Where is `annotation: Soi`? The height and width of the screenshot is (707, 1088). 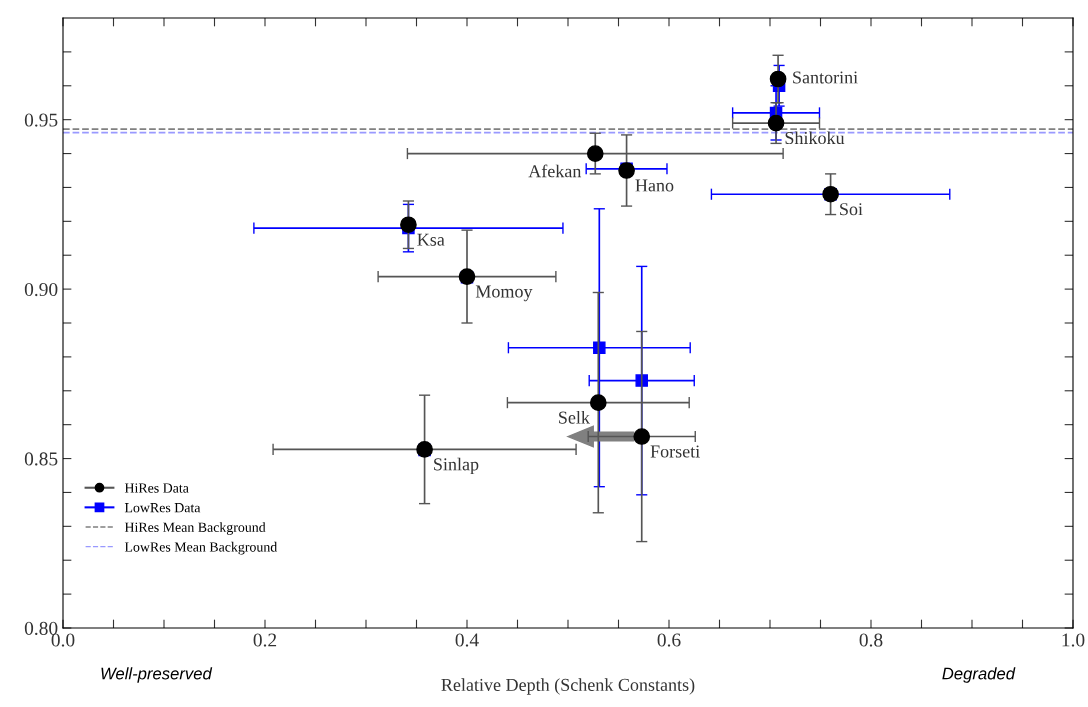
annotation: Soi is located at coordinates (851, 209).